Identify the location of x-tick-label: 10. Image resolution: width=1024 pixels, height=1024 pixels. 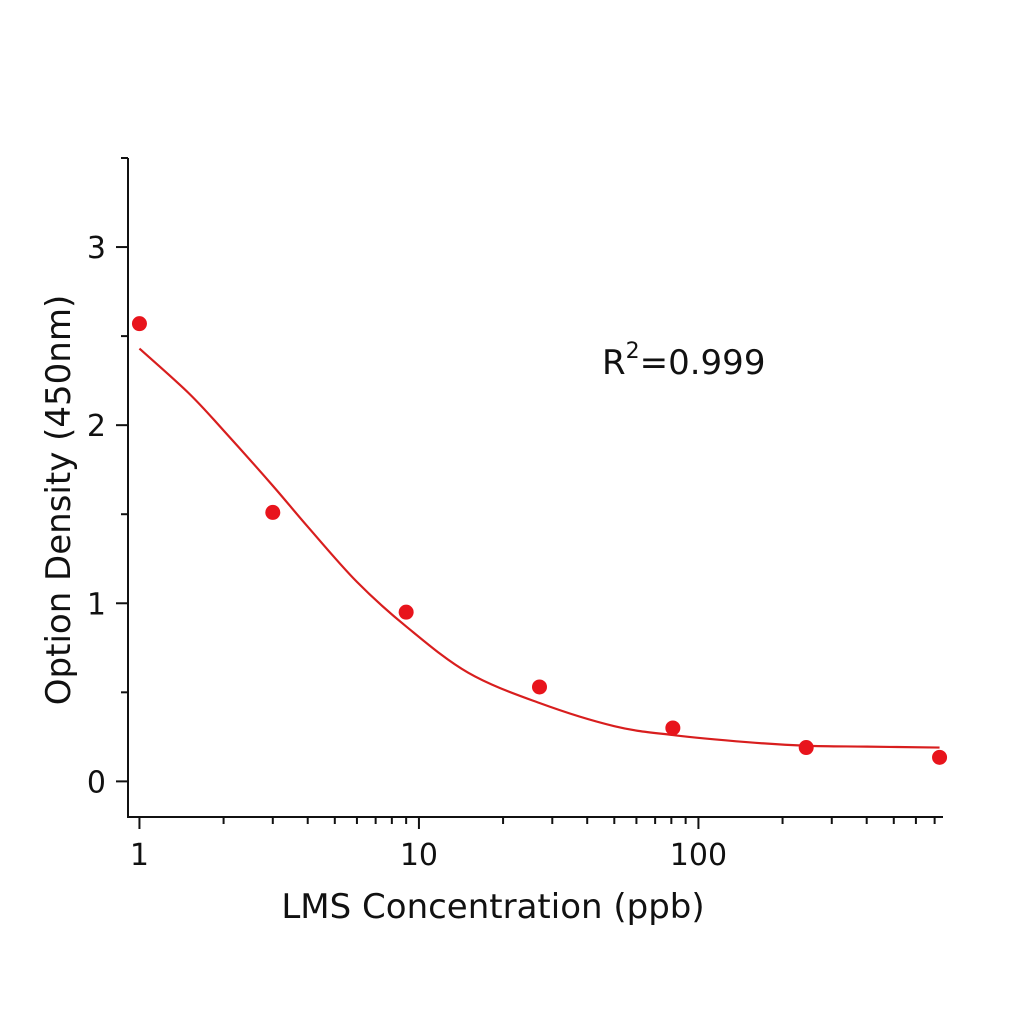
(419, 855).